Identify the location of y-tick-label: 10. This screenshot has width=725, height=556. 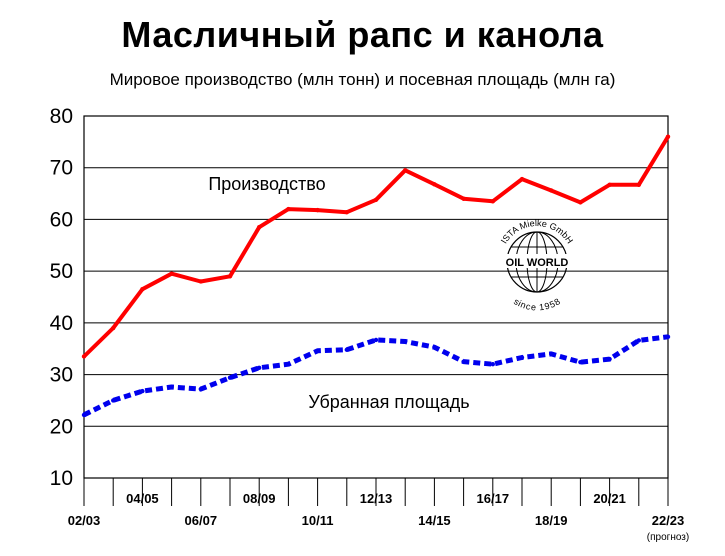
(61, 478).